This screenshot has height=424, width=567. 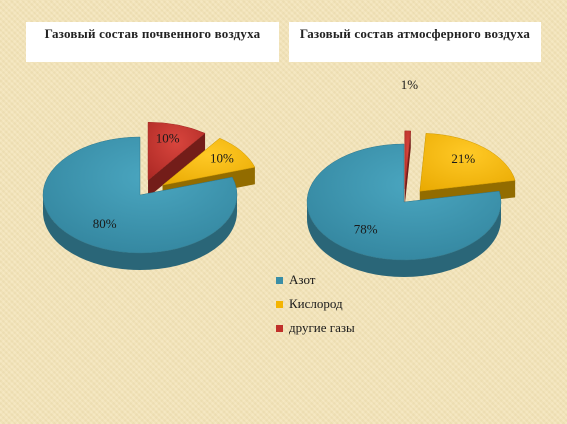 I want to click on chart-title-soil: Газовый состав почвенного воздуха, so click(x=152, y=42).